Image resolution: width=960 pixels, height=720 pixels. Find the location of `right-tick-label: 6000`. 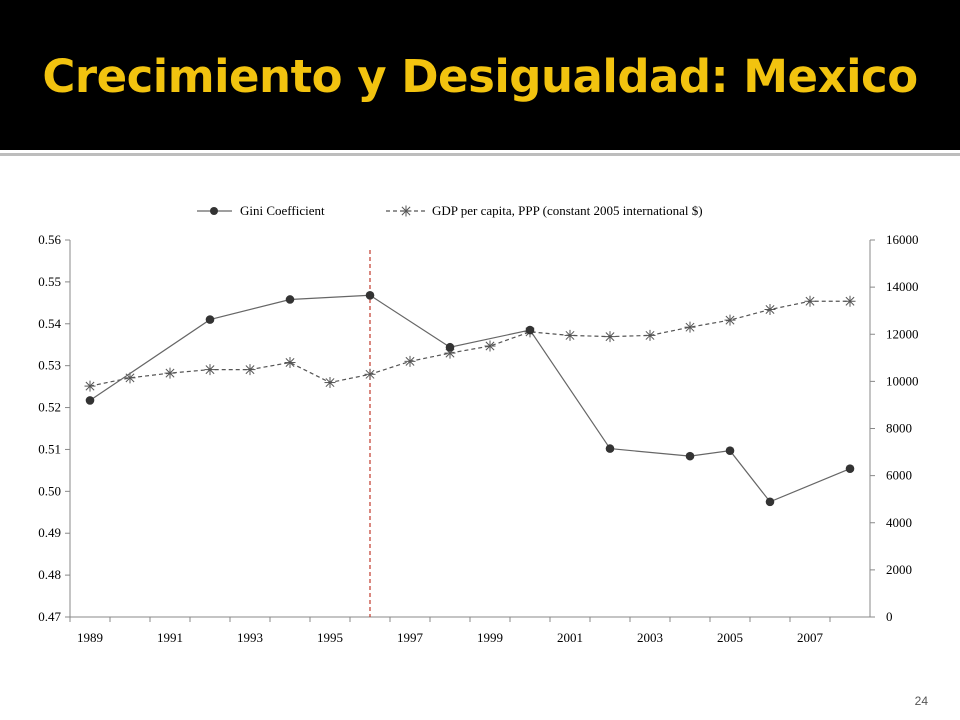

right-tick-label: 6000 is located at coordinates (899, 475).